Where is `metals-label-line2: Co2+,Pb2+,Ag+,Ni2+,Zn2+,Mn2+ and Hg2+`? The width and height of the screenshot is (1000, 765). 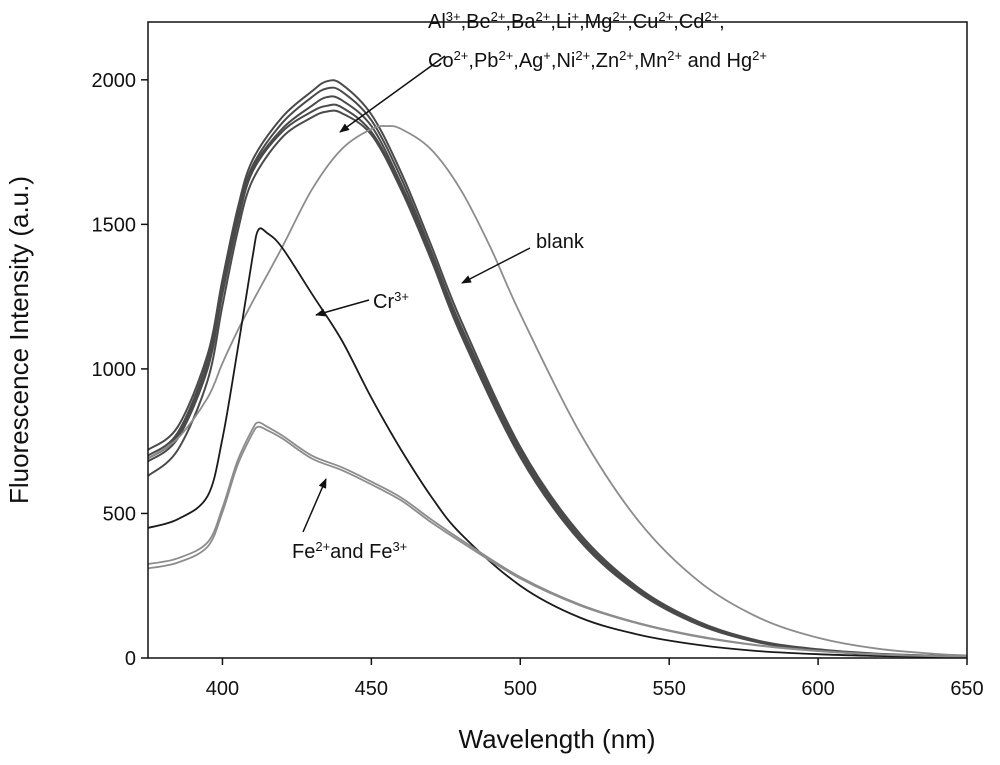
metals-label-line2: Co2+,Pb2+,Ag+,Ni2+,Zn2+,Mn2+ and Hg2+ is located at coordinates (597, 60).